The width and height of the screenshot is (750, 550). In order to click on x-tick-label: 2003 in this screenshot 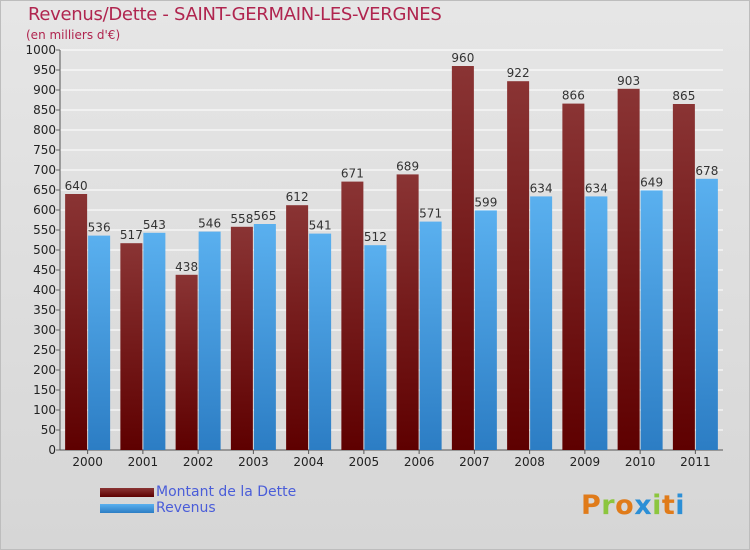, I will do `click(253, 462)`.